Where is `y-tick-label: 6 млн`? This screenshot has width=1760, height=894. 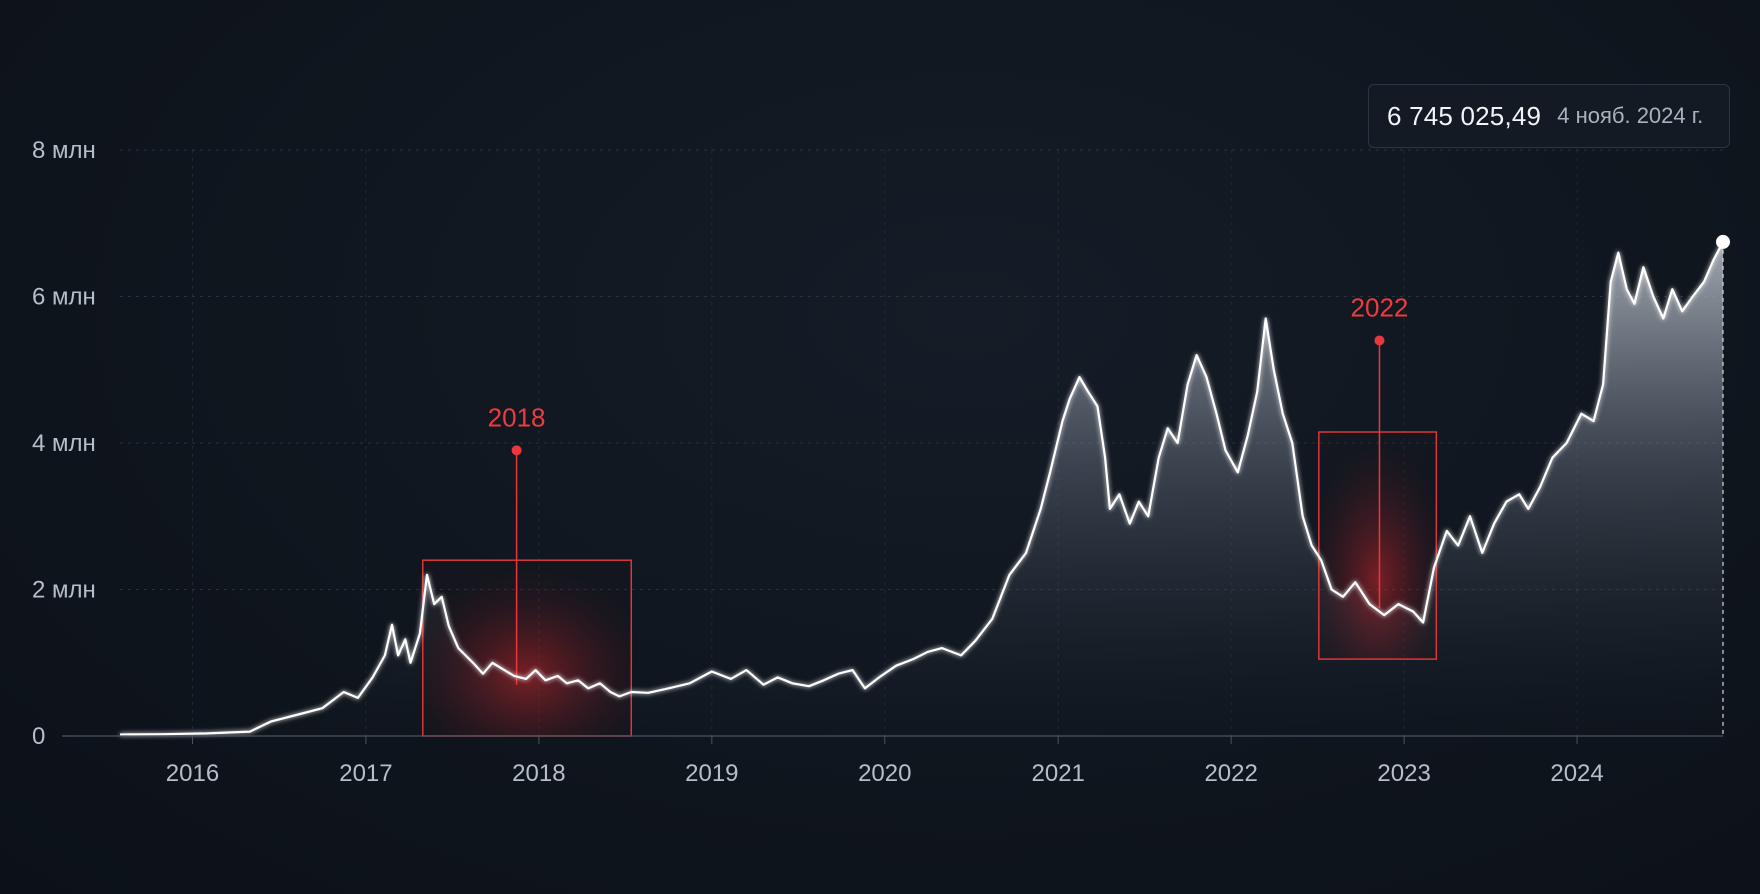
y-tick-label: 6 млн is located at coordinates (64, 297).